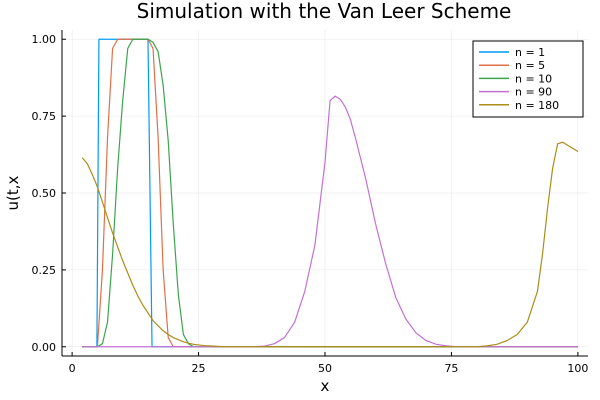  Describe the element at coordinates (44, 347) in the screenshot. I see `y-tick-label: 0.00` at that location.